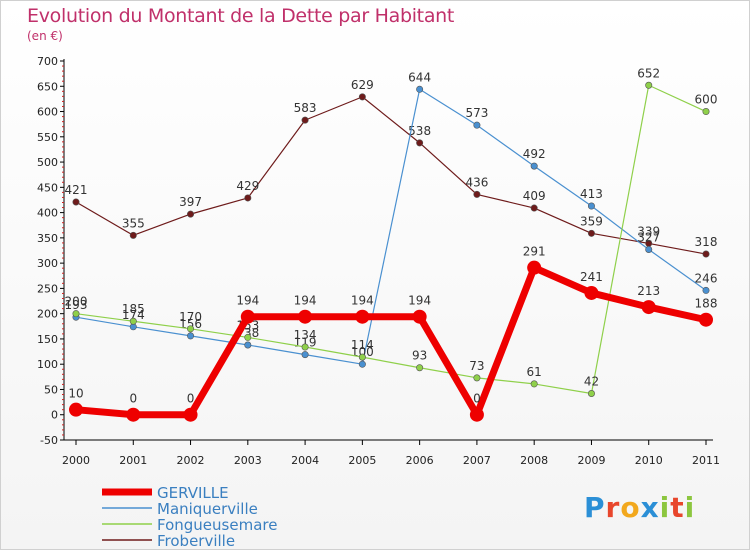  What do you see at coordinates (305, 460) in the screenshot?
I see `x-tick-label: 2004` at bounding box center [305, 460].